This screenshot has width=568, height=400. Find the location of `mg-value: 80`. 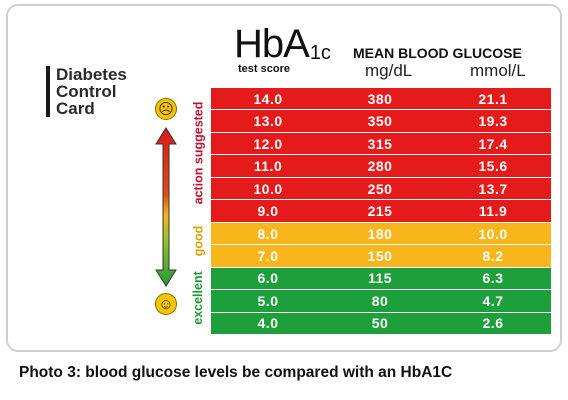

mg-value: 80 is located at coordinates (380, 300).